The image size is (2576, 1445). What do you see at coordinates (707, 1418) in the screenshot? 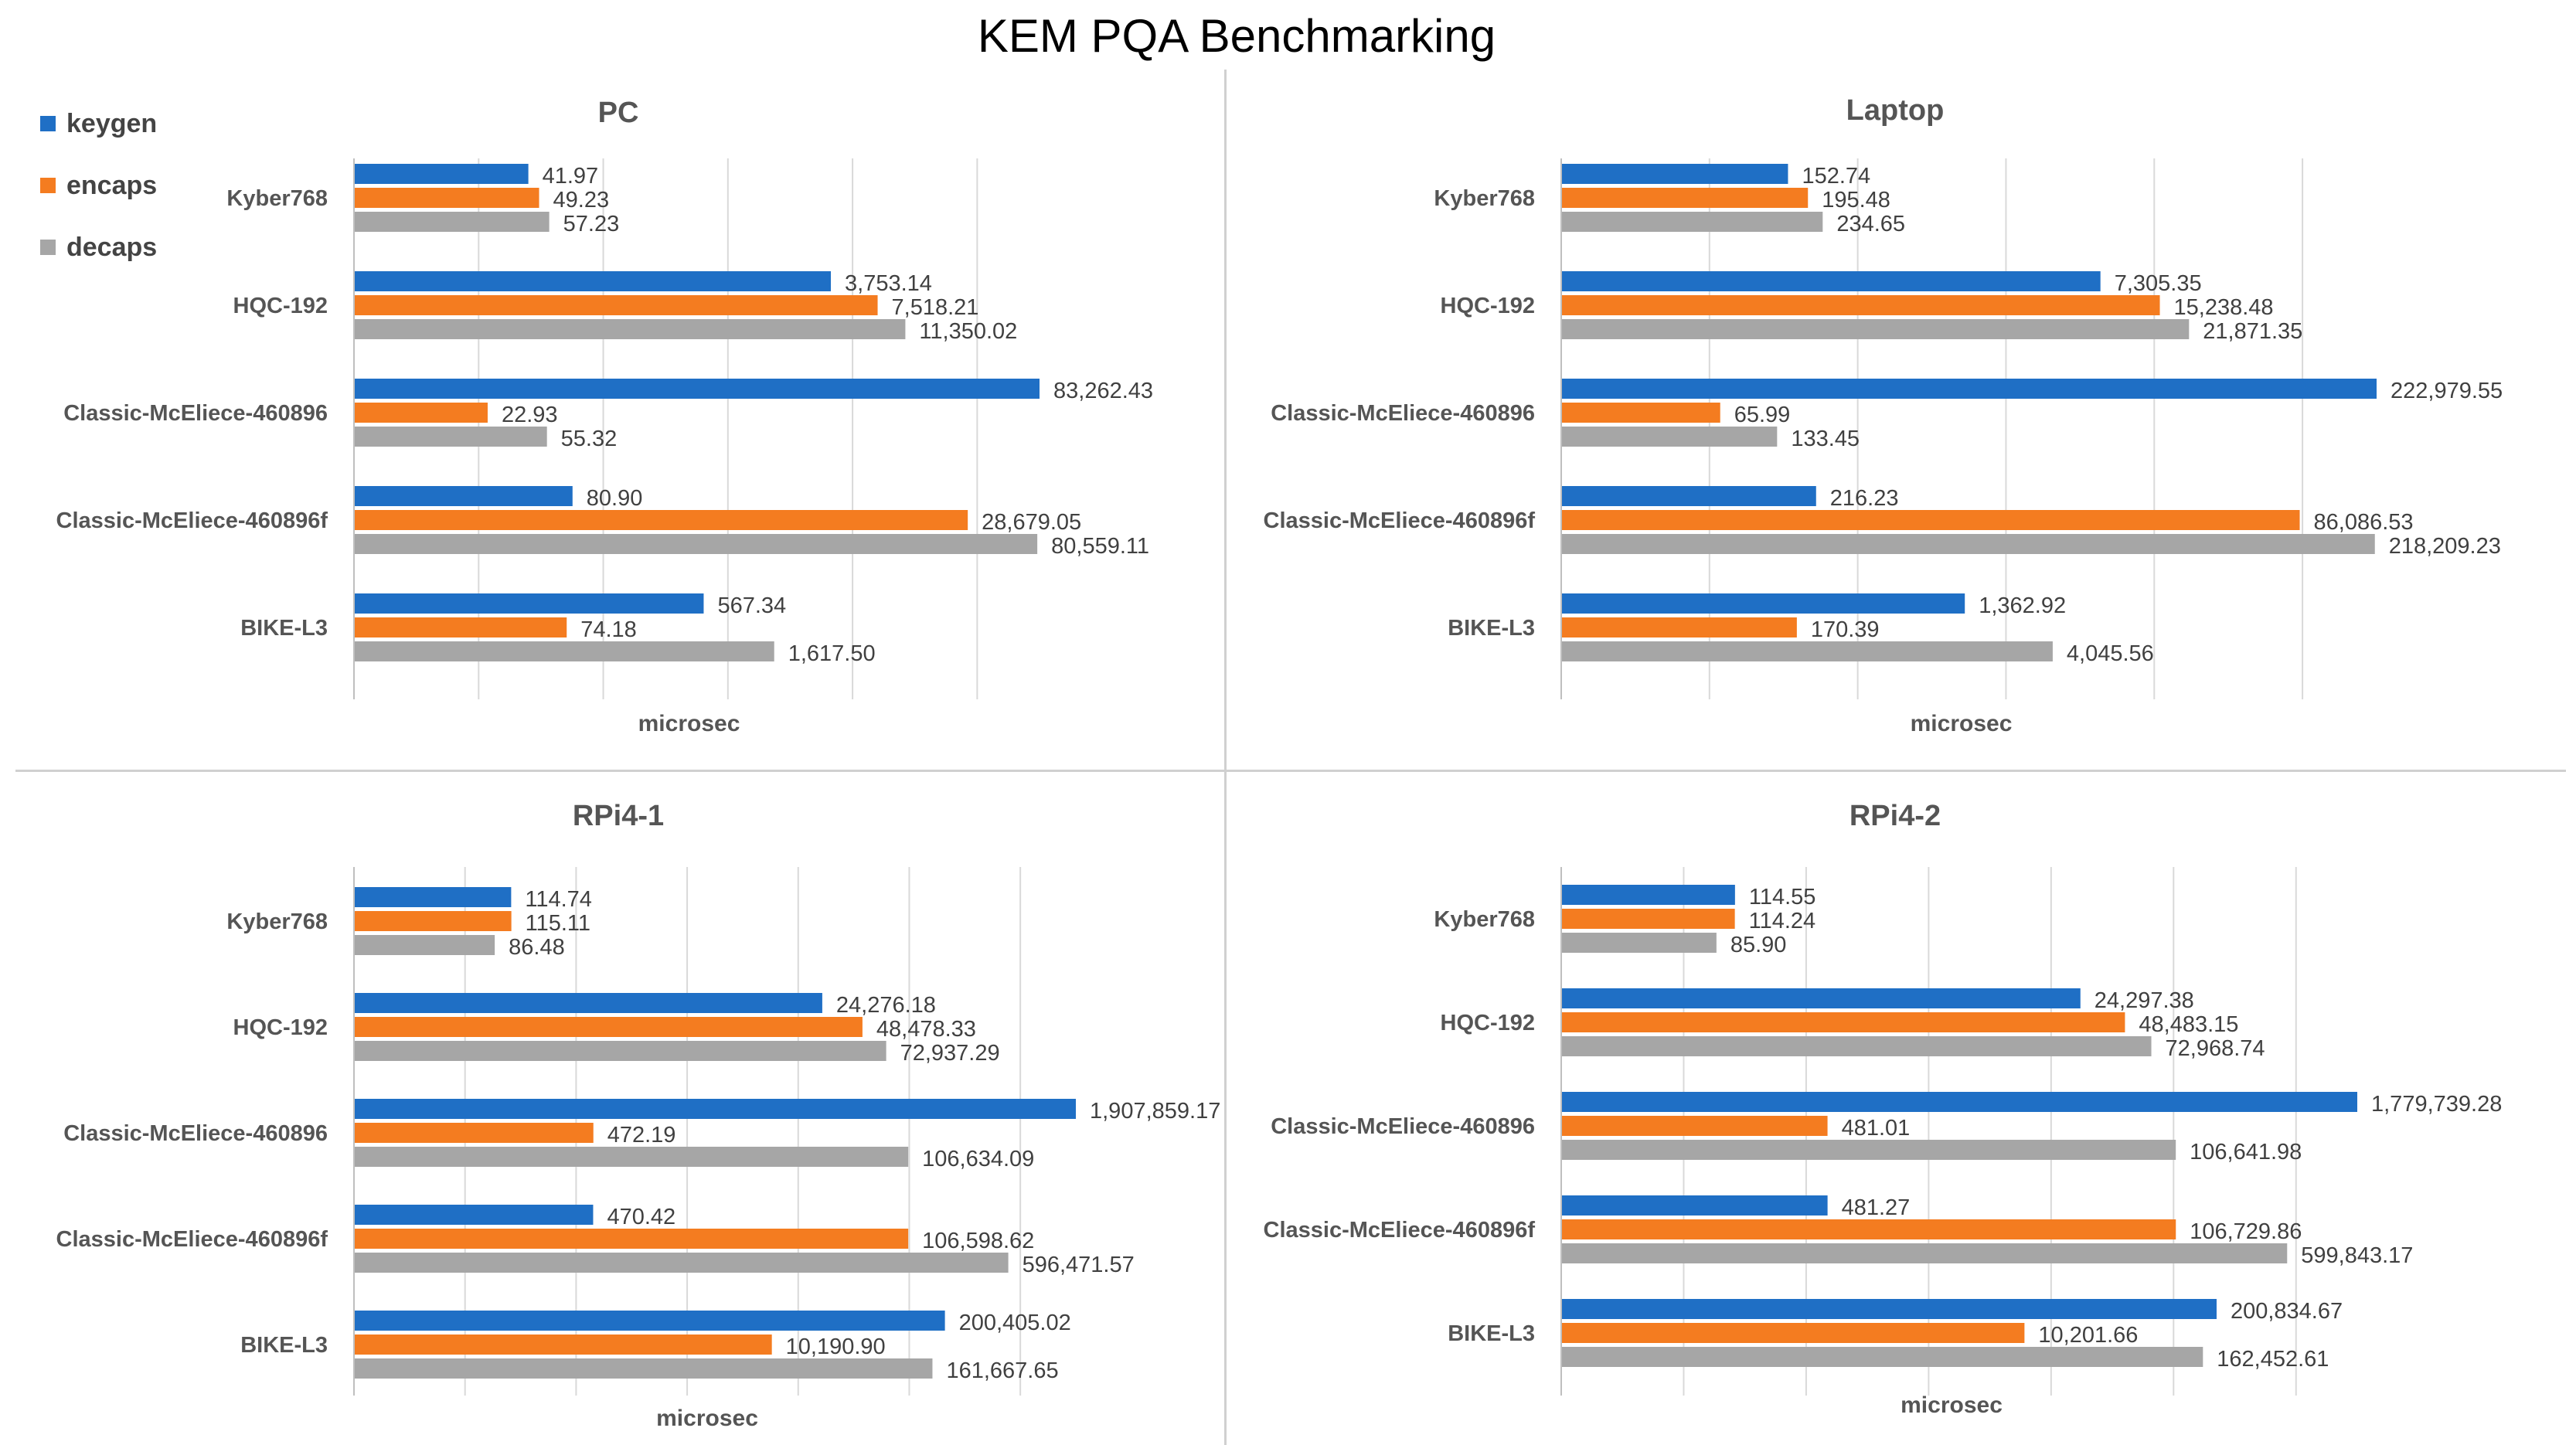
I see `x-axis-label: microsec` at bounding box center [707, 1418].